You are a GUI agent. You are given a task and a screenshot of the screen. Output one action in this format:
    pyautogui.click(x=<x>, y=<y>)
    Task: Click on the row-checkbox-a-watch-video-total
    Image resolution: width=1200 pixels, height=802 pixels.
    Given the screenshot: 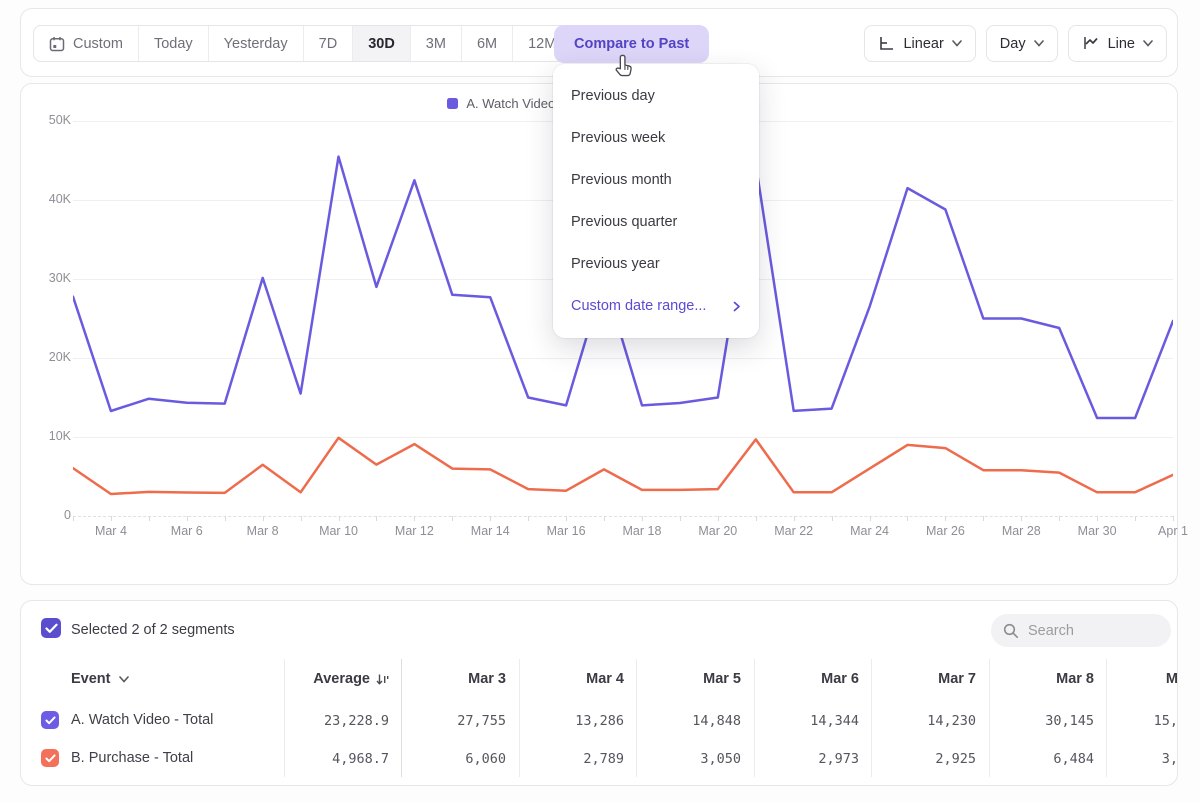 What is the action you would take?
    pyautogui.click(x=50, y=720)
    